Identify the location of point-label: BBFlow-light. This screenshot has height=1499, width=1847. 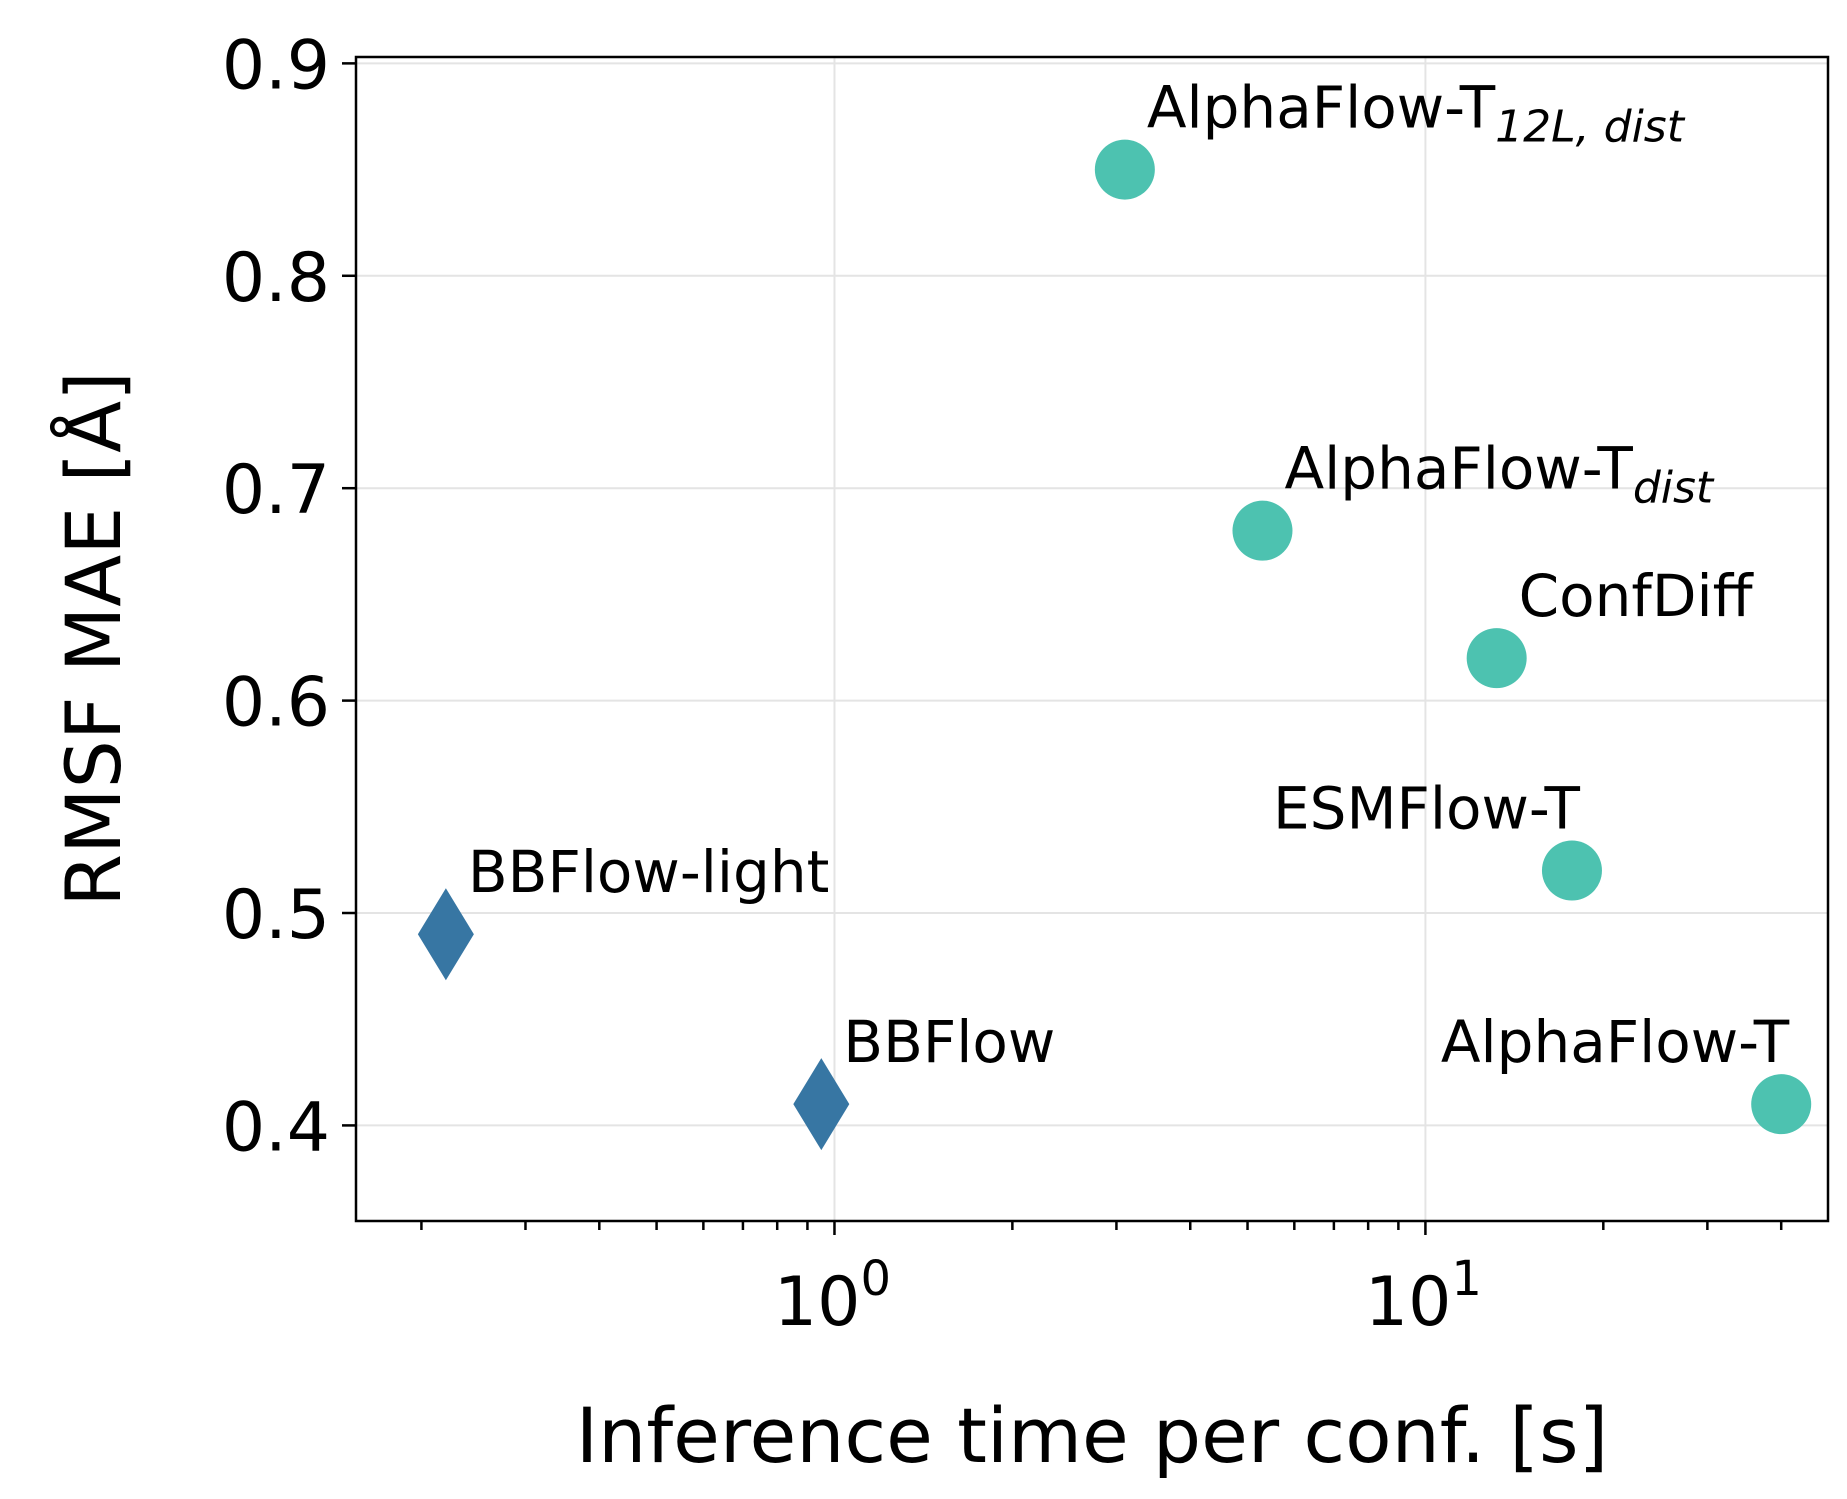
(648, 872).